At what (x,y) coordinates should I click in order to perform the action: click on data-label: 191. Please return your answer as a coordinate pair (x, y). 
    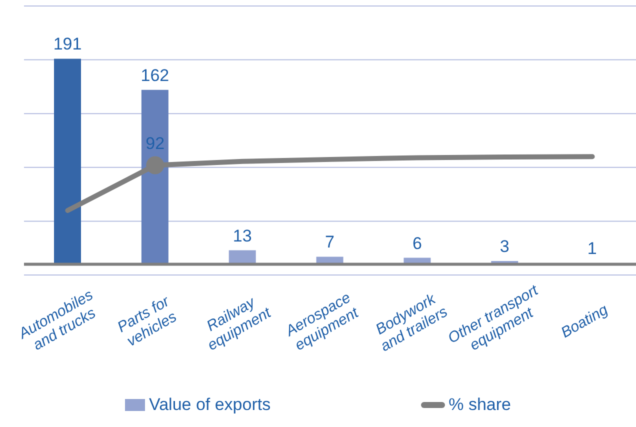
    Looking at the image, I should click on (67, 44).